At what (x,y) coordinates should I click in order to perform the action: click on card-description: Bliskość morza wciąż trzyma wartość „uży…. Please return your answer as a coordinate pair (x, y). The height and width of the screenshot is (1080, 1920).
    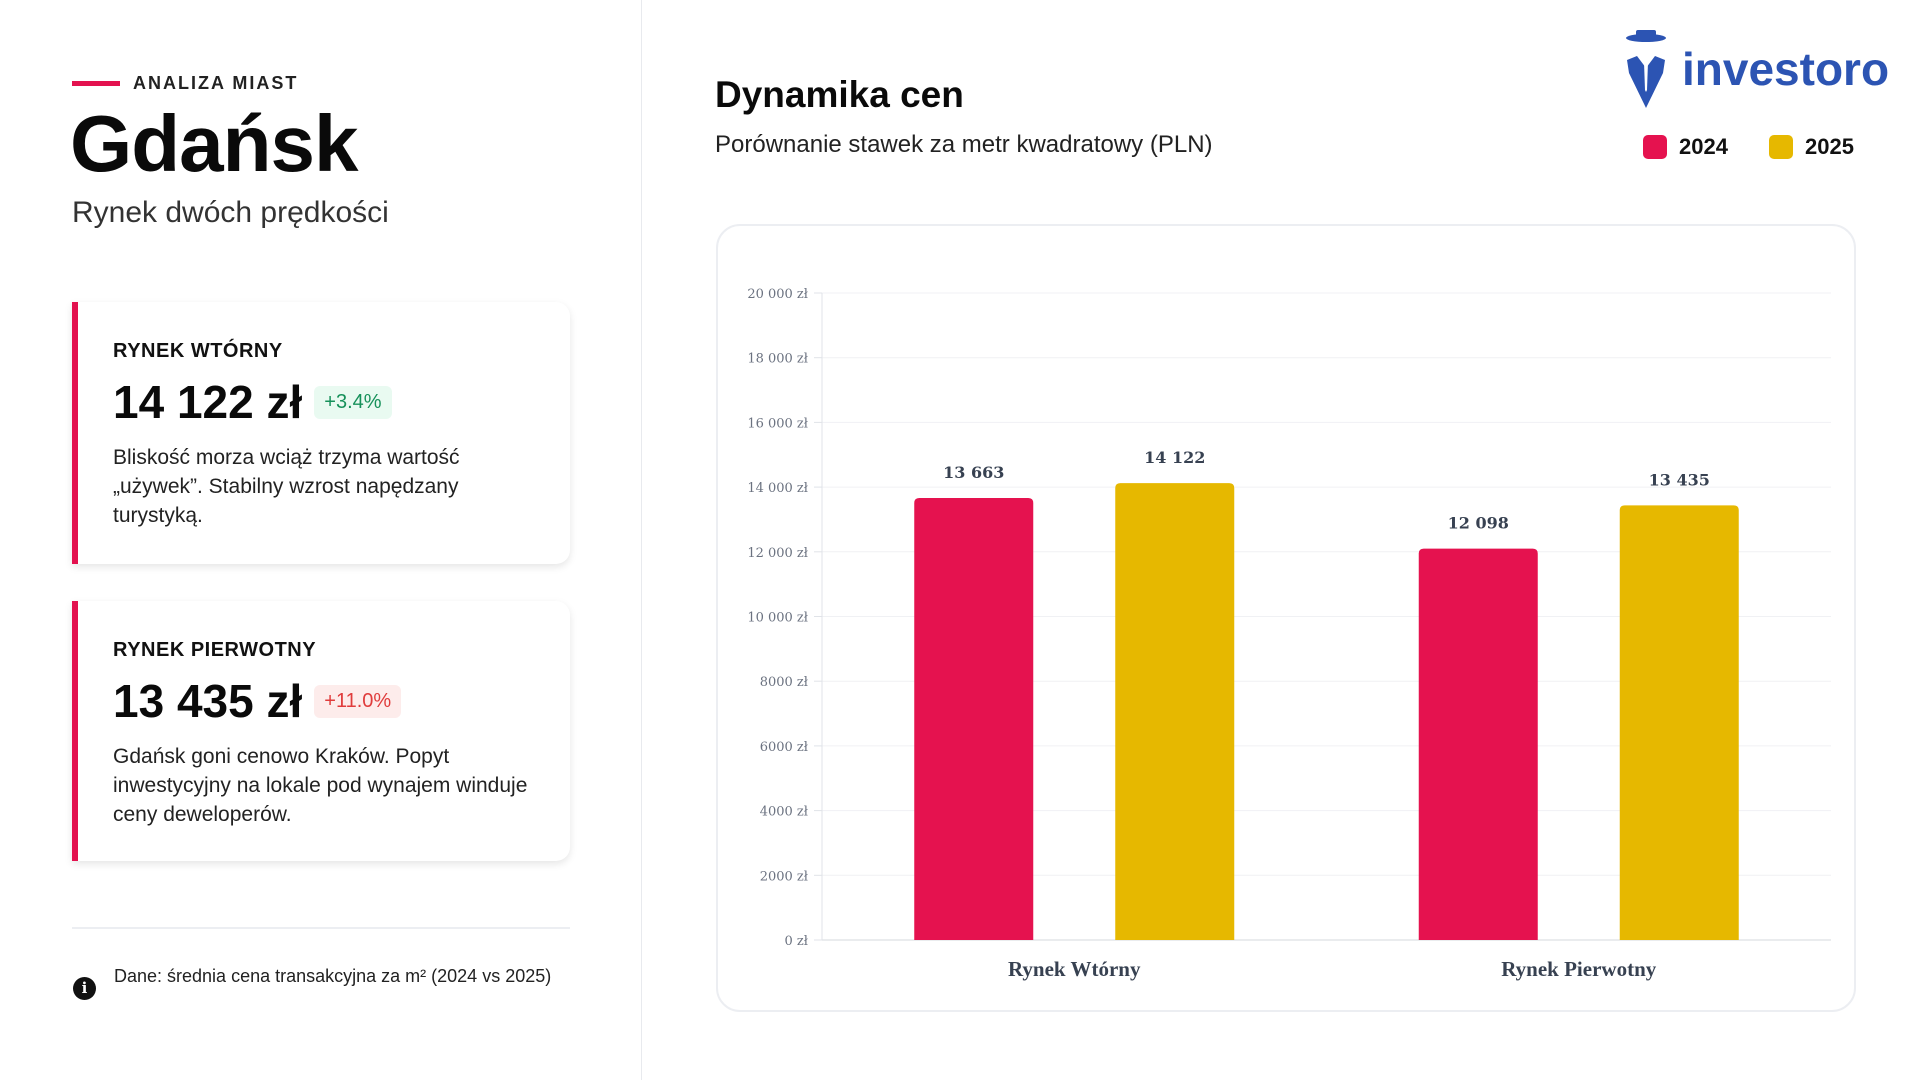
    Looking at the image, I should click on (286, 486).